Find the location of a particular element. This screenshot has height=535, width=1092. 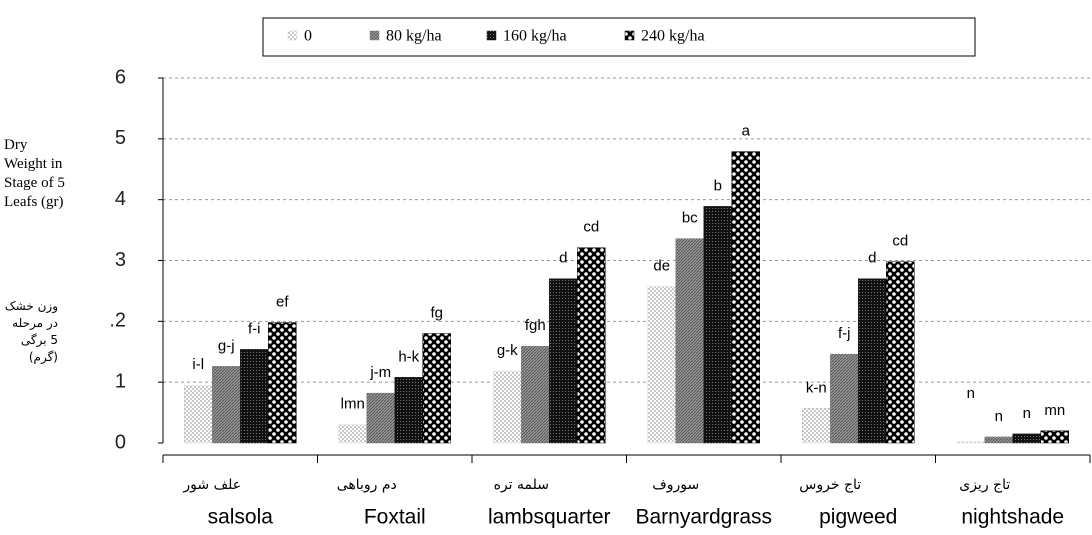

y-tick-label: 0 is located at coordinates (120, 442).